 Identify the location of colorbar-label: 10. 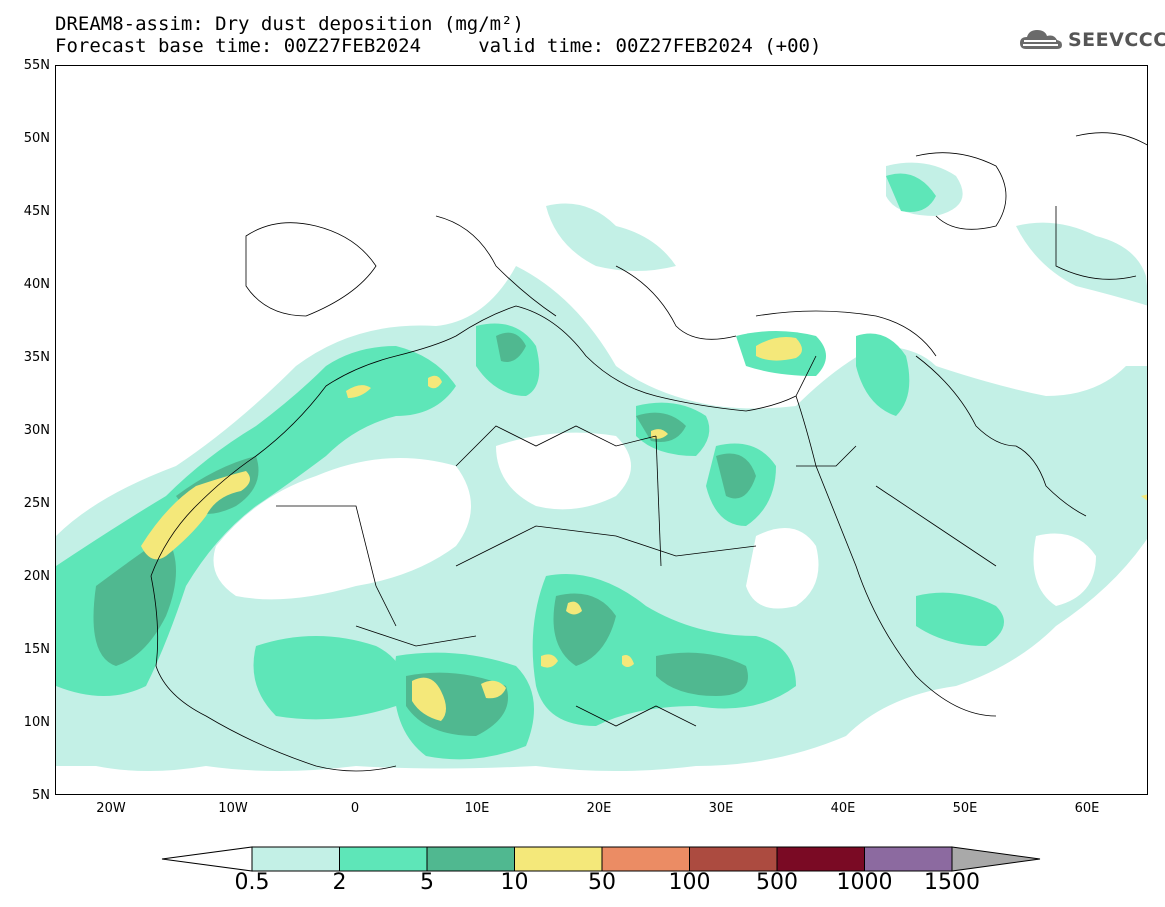
(514, 882).